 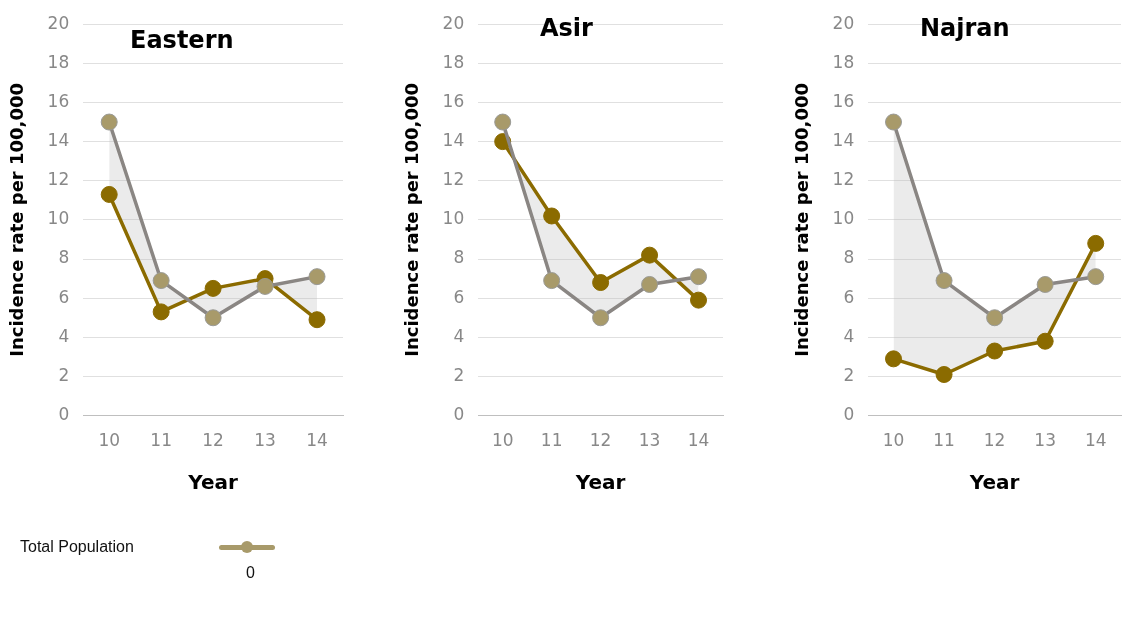 I want to click on chart-title: Eastern, so click(x=182, y=40).